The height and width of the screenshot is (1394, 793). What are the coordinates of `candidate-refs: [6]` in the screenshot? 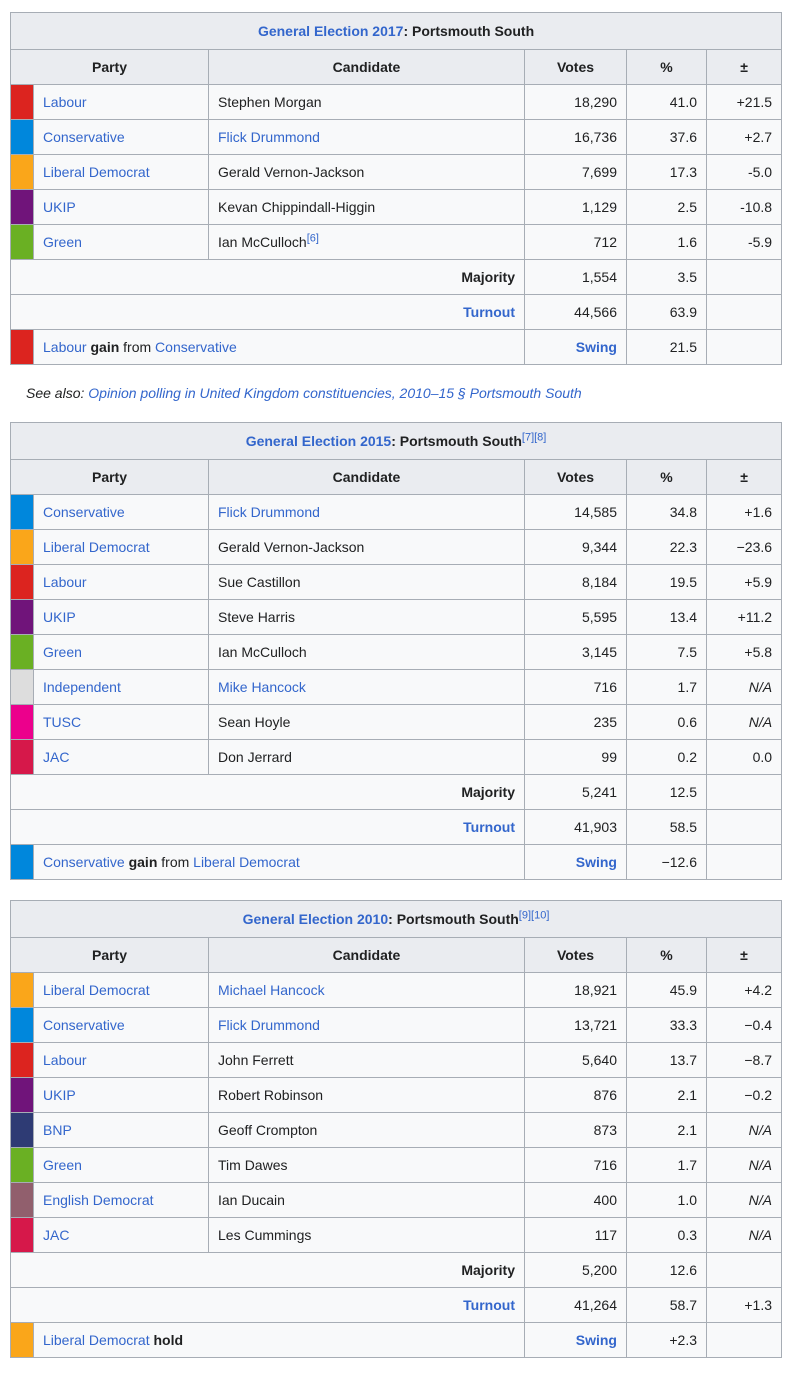 It's located at (313, 238).